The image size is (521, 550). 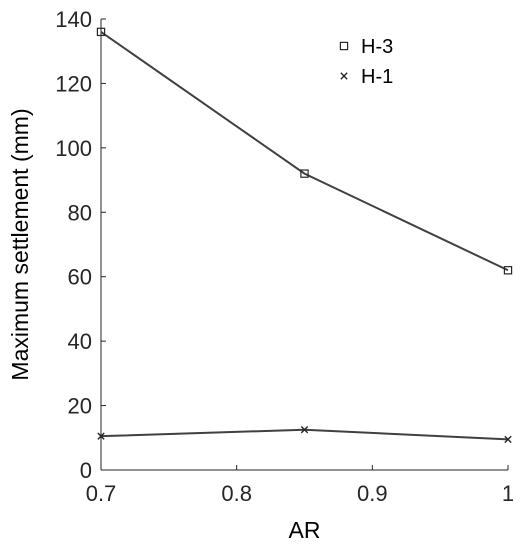 I want to click on y-tick-label: 40, so click(x=80, y=341).